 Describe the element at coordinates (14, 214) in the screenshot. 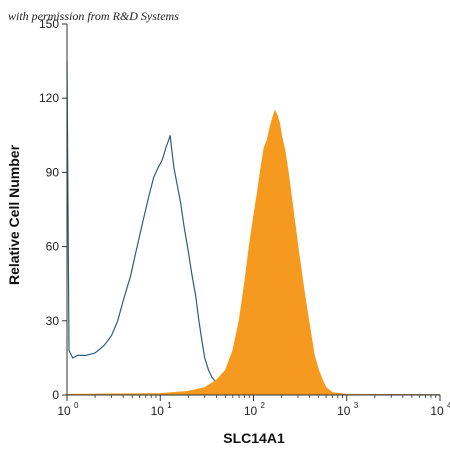

I see `y-axis-label: Relative Cell Number` at that location.